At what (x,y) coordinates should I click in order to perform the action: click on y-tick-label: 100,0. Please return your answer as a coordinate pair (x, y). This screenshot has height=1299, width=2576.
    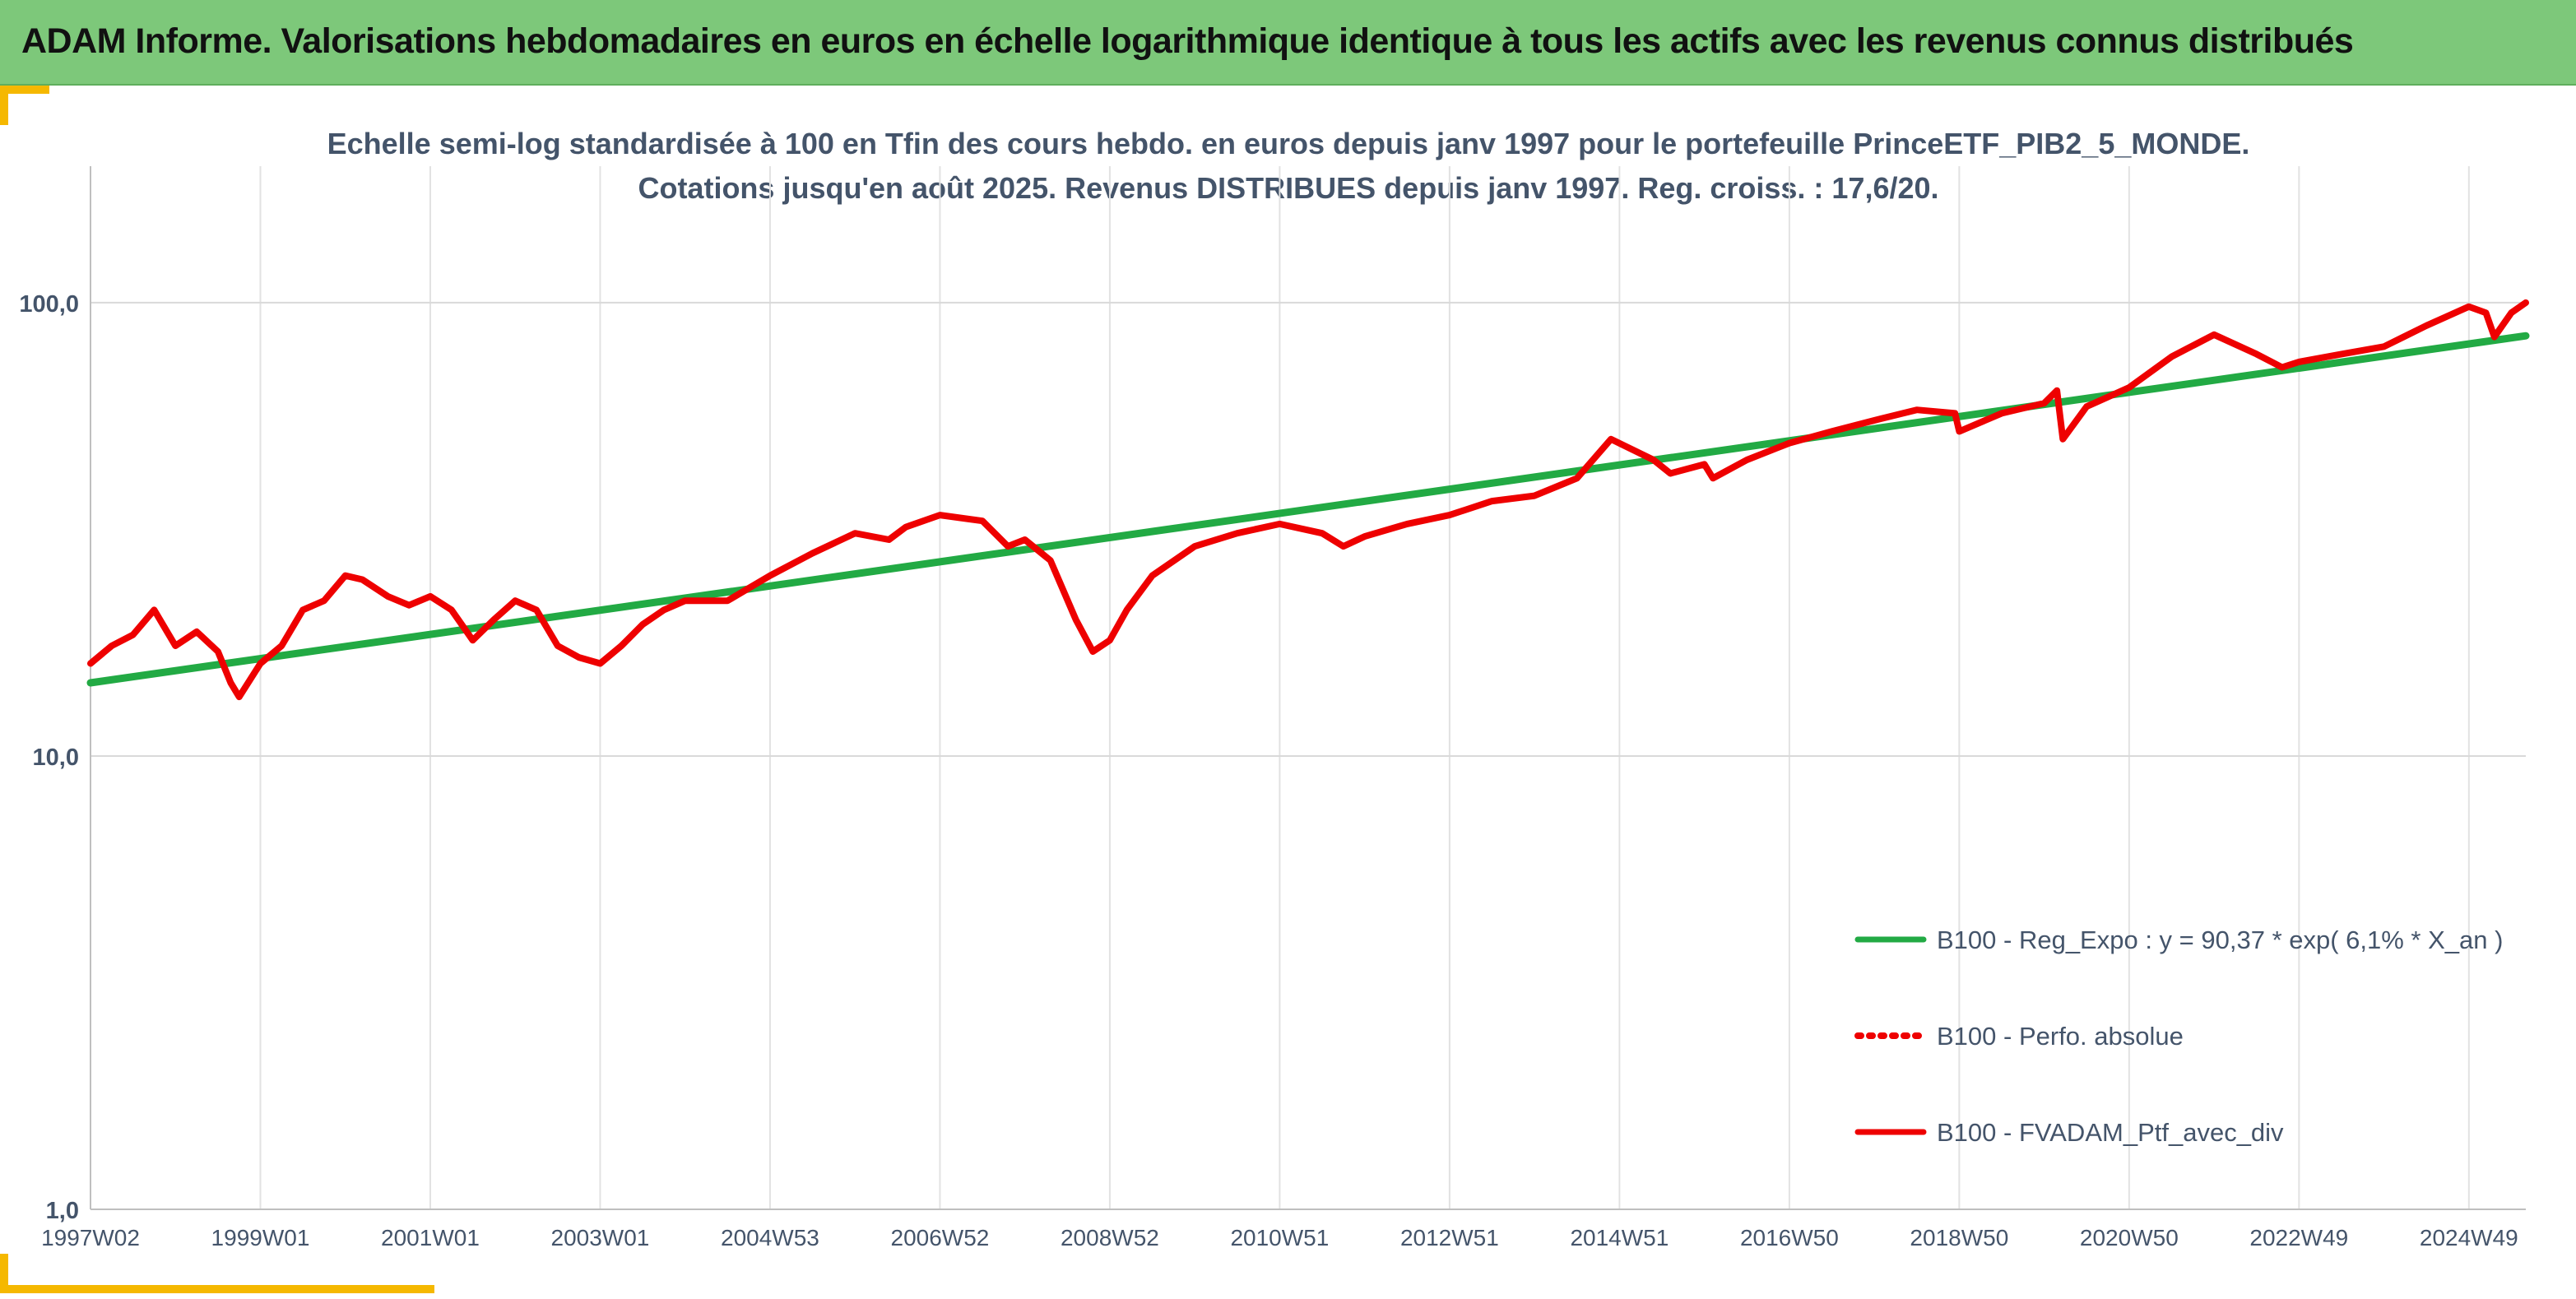
    Looking at the image, I should click on (49, 304).